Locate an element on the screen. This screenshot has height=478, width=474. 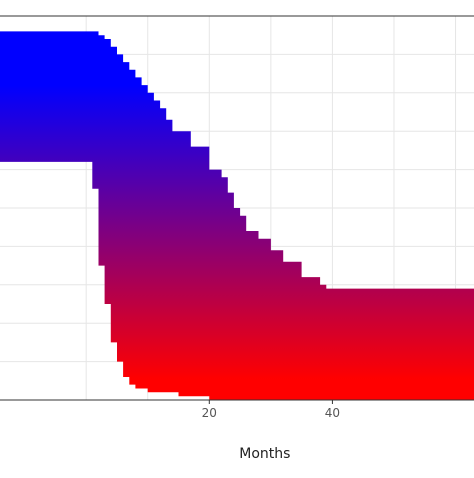
axis-layer: 20 40 is located at coordinates (271, 410).